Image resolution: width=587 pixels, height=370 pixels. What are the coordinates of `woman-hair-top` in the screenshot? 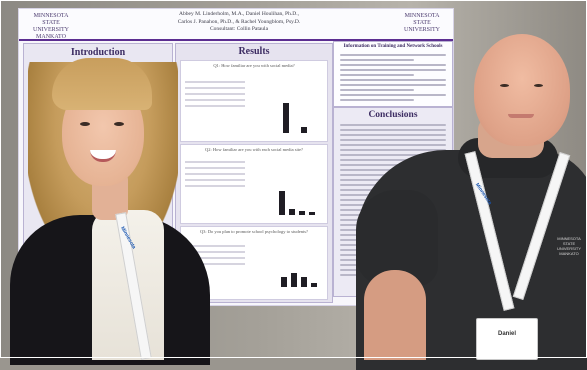 It's located at (102, 84).